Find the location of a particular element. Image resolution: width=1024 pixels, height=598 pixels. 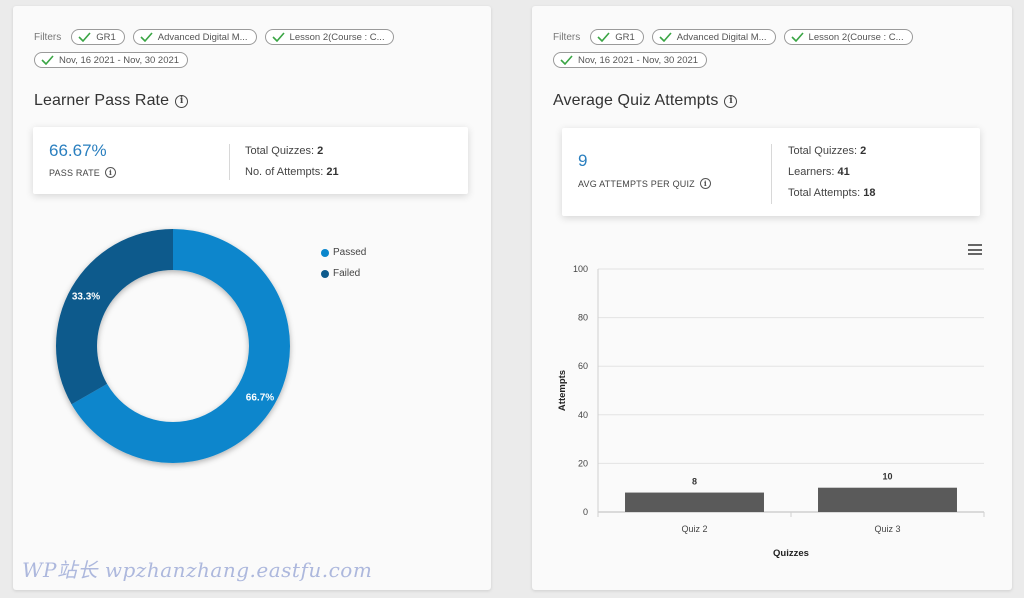

donut-slice-failed is located at coordinates (114, 317).